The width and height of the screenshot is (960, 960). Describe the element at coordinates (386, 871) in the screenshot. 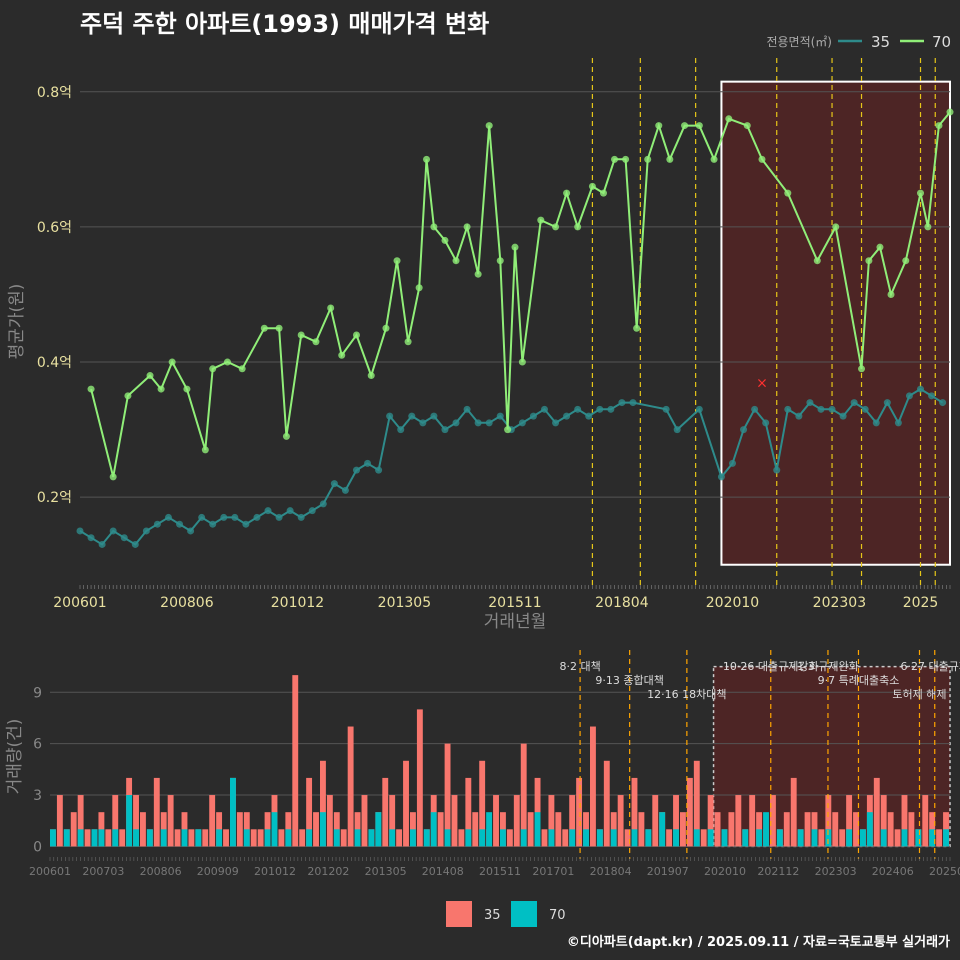

I see `x-tick-label: 201305` at that location.